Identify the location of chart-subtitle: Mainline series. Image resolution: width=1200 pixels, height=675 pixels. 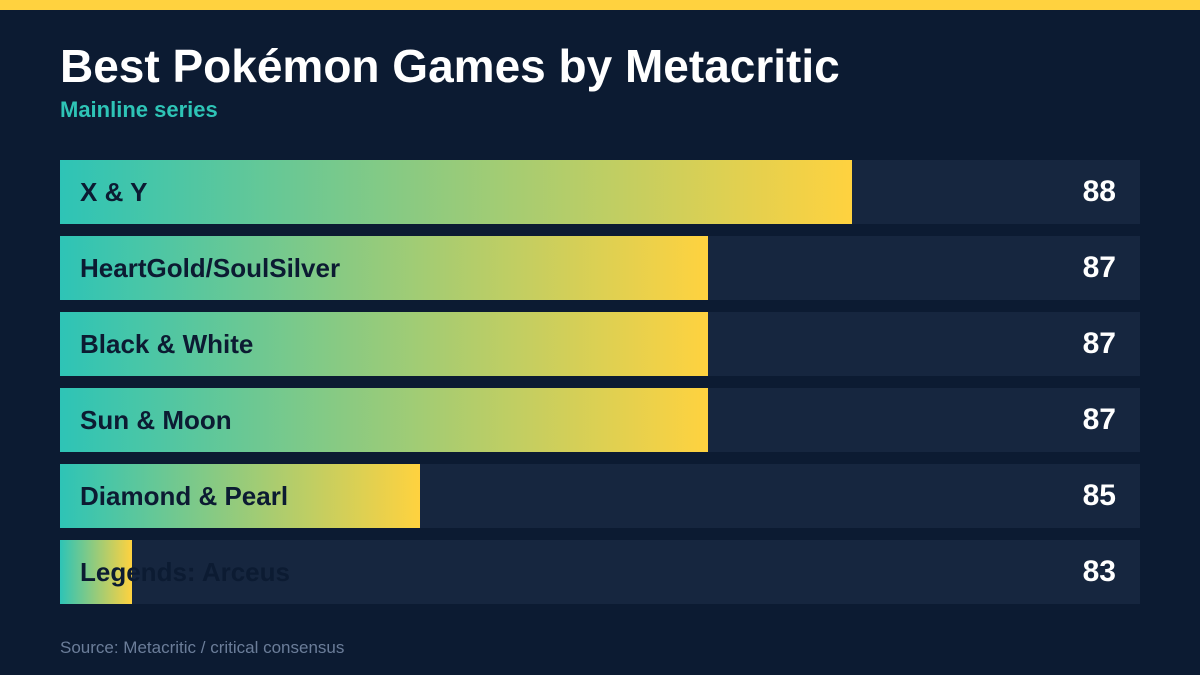
(139, 109).